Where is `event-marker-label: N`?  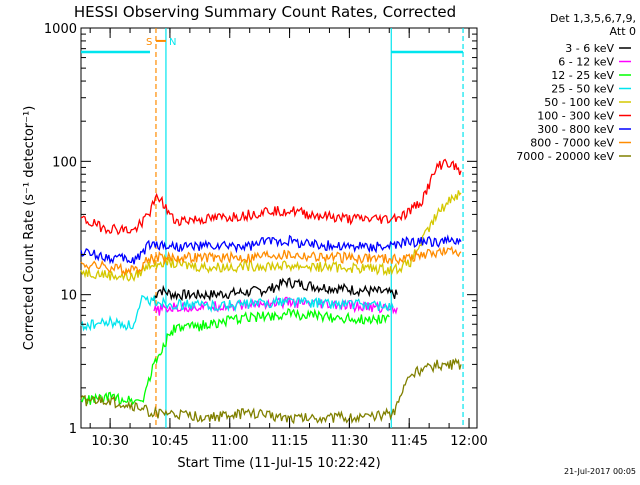
event-marker-label: N is located at coordinates (172, 42).